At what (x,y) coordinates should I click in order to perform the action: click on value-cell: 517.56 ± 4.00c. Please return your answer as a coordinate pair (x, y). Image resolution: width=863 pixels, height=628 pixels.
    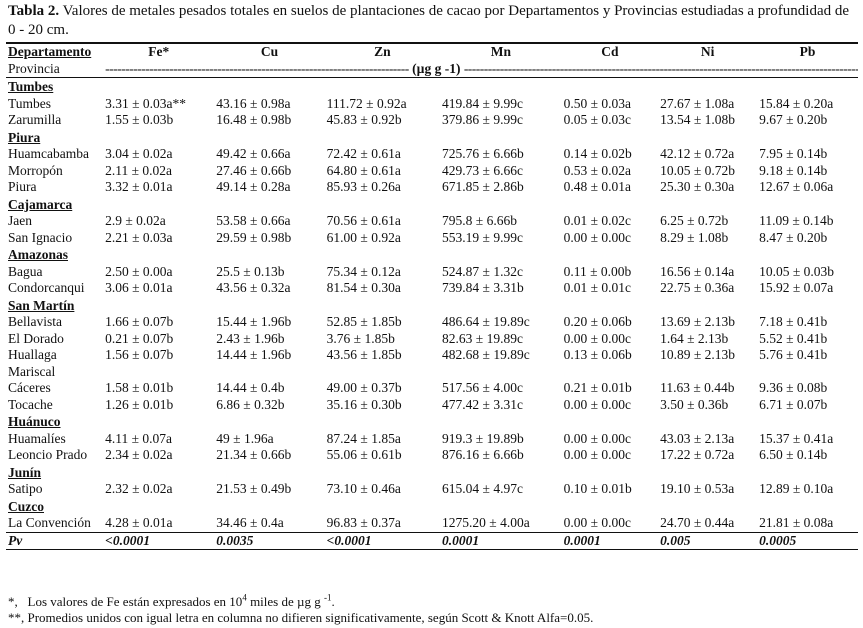
    Looking at the image, I should click on (482, 388).